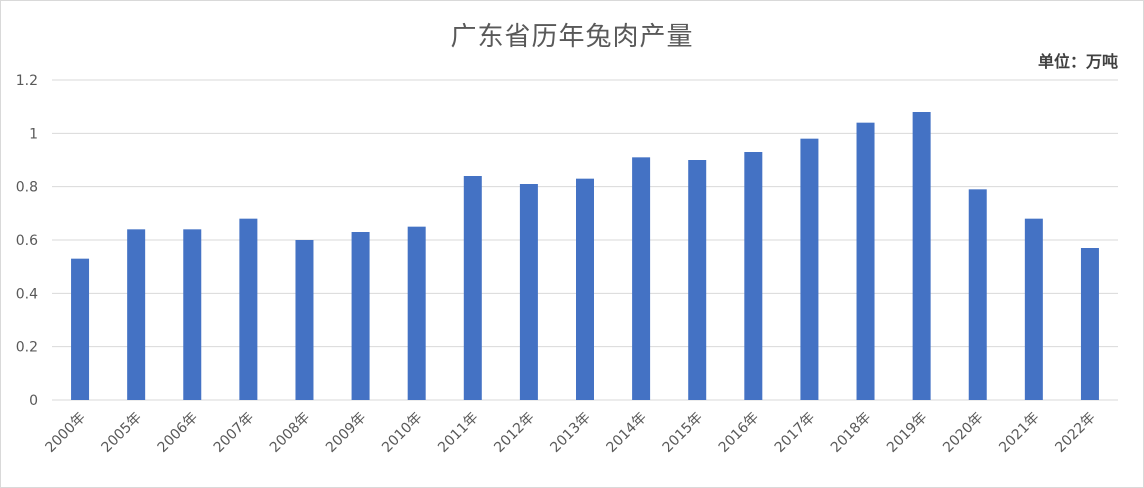  What do you see at coordinates (1019, 433) in the screenshot?
I see `x-tick-label: 2021年` at bounding box center [1019, 433].